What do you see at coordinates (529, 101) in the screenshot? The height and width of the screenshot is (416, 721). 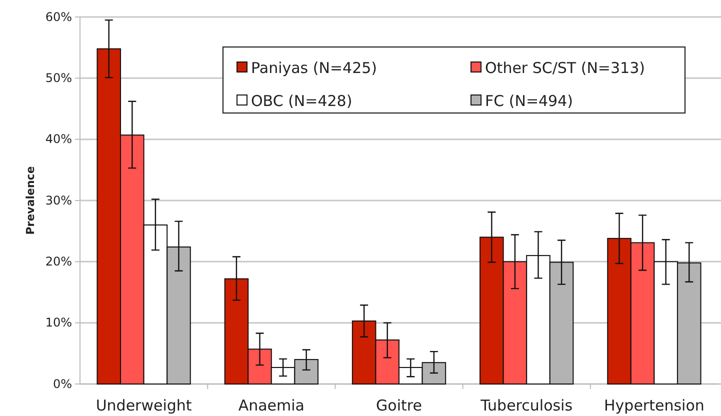 I see `legend-label: FC (N=494)` at bounding box center [529, 101].